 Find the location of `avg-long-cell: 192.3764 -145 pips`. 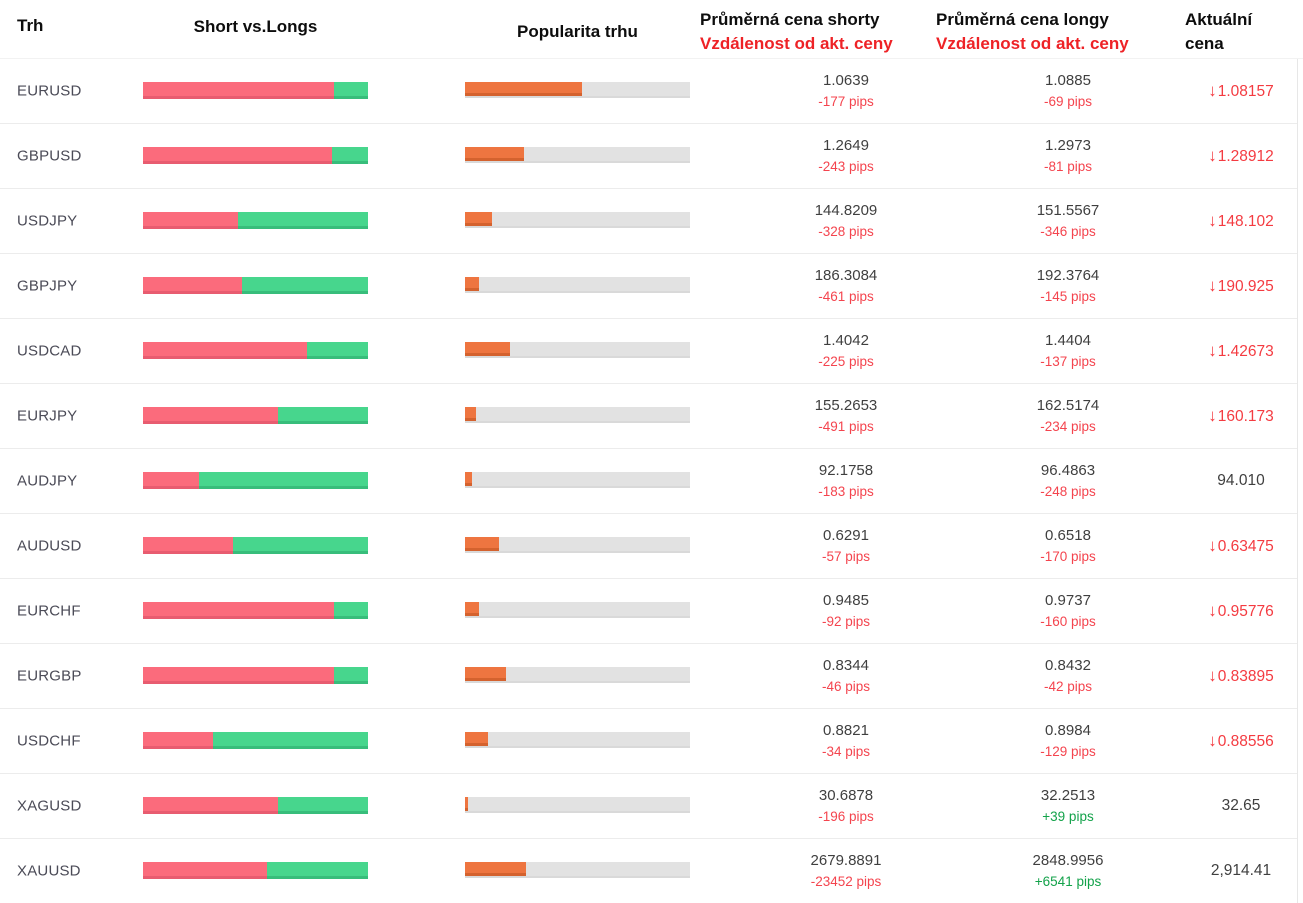

avg-long-cell: 192.3764 -145 pips is located at coordinates (1068, 286).